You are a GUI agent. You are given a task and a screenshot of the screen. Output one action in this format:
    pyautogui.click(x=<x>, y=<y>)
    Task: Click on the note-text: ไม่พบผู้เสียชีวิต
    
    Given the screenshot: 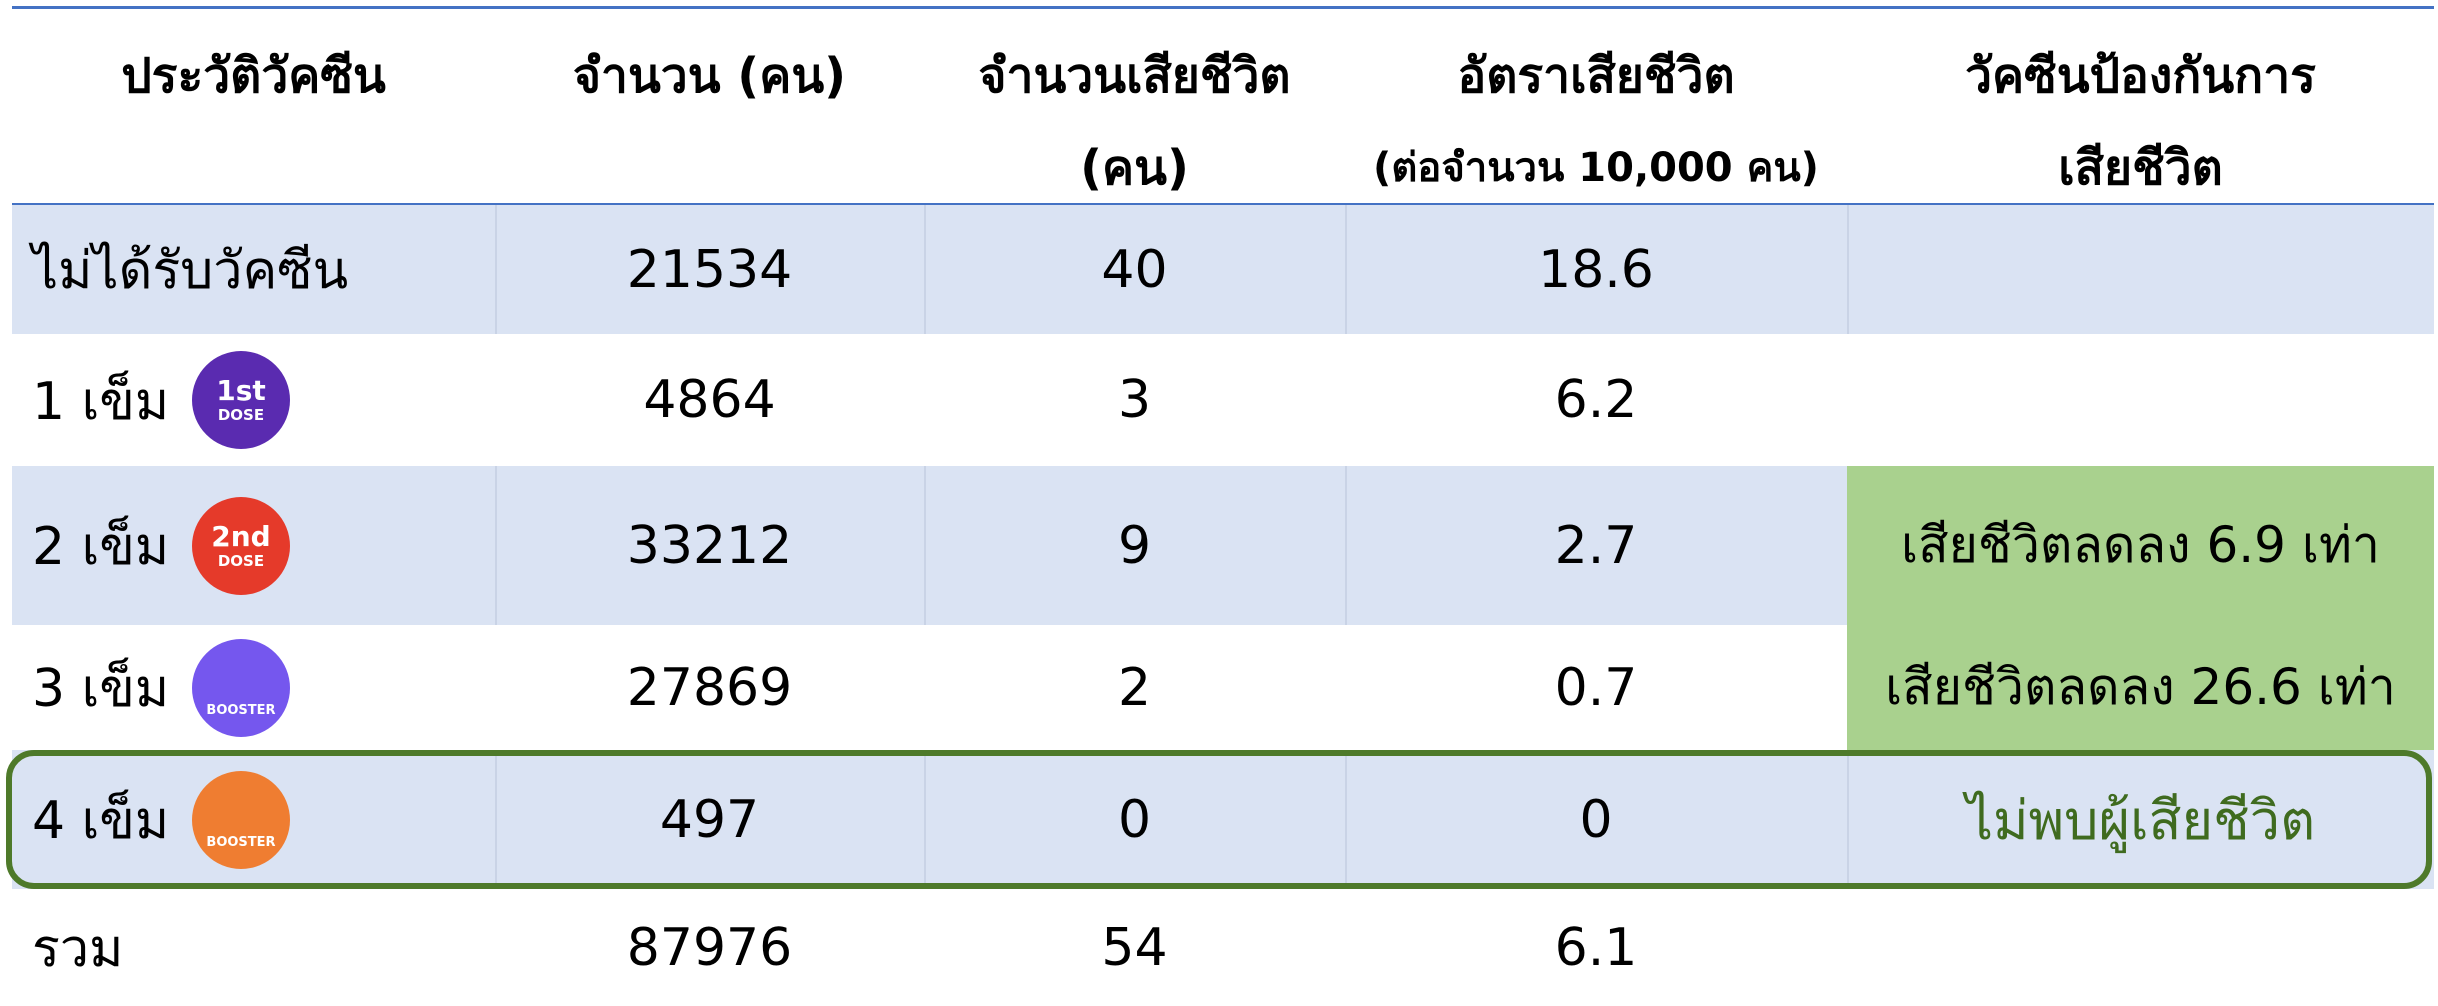 What is the action you would take?
    pyautogui.click(x=2140, y=820)
    